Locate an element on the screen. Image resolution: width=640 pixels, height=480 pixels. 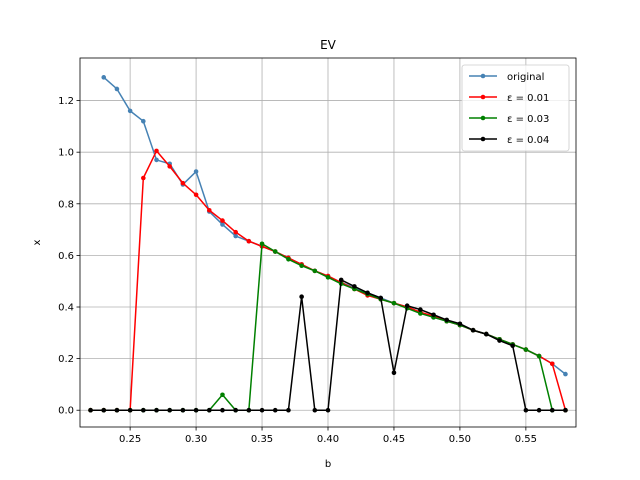
x-tick-label: 0.55 is located at coordinates (526, 439).